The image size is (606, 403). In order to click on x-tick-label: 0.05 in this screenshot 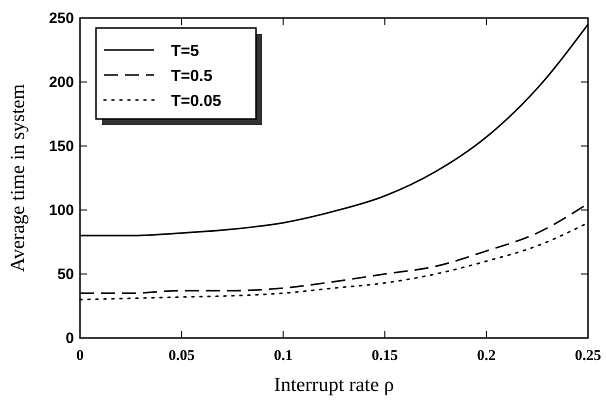, I will do `click(181, 356)`.